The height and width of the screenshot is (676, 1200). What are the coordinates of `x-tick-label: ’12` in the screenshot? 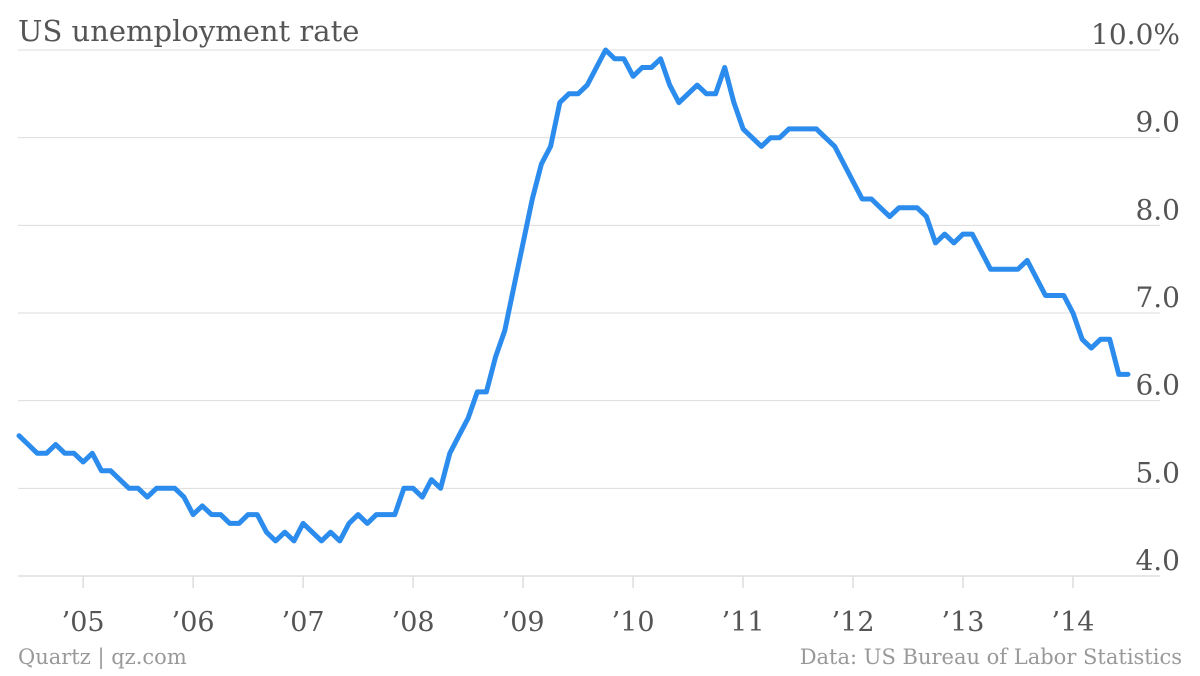 It's located at (853, 622).